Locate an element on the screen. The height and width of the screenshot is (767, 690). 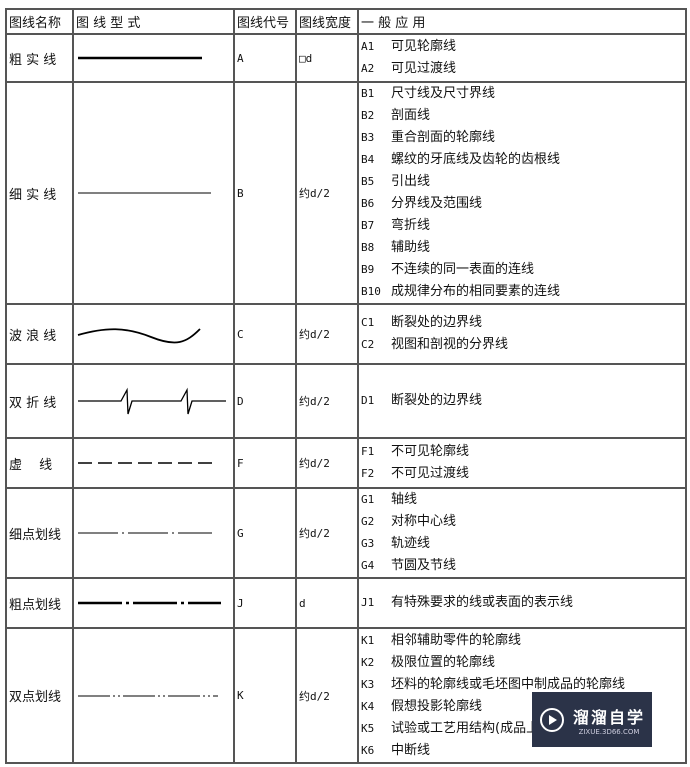
usage-text: 相邻辅助零件的轮廓线 is located at coordinates (456, 640).